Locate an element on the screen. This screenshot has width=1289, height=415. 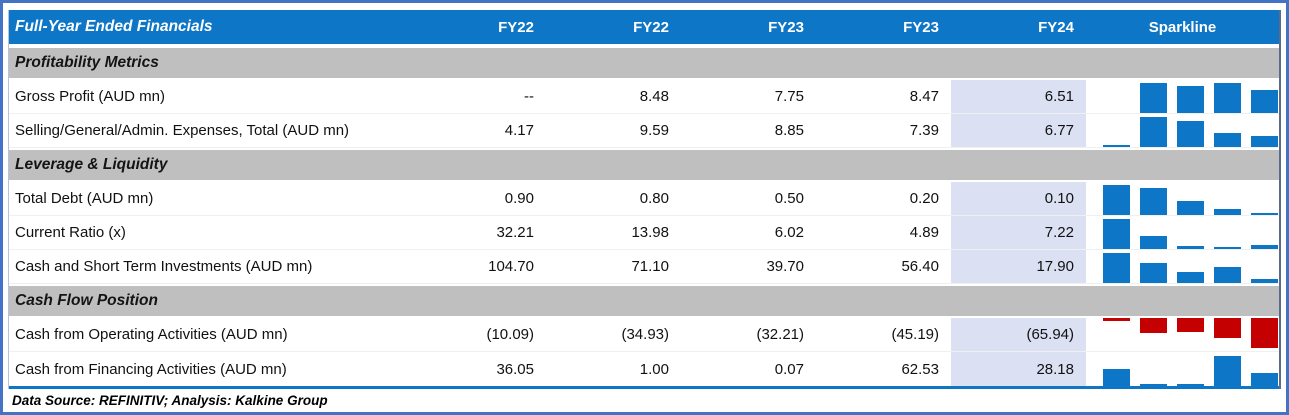
value-cell: (34.93) is located at coordinates (645, 334).